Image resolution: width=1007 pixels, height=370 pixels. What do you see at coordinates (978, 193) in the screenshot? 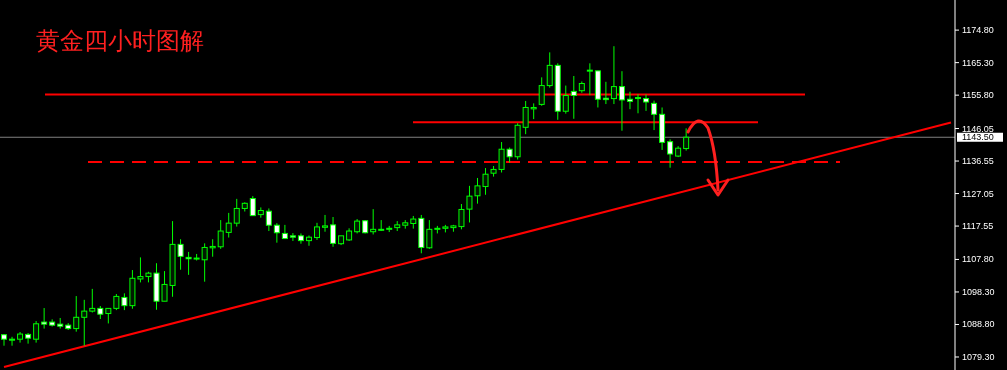
I see `y-tick-label: 1127.05` at bounding box center [978, 193].